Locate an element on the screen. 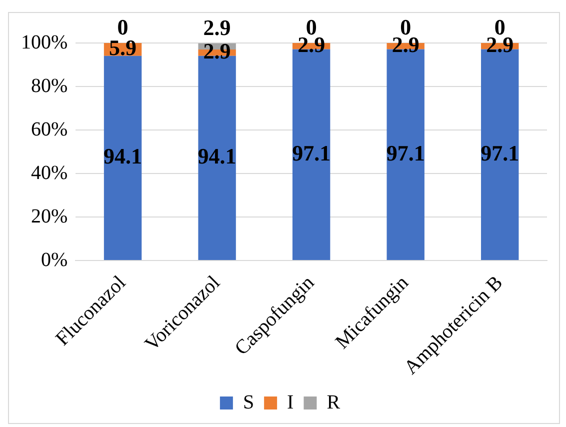 The height and width of the screenshot is (427, 566). legend-label: S is located at coordinates (248, 402).